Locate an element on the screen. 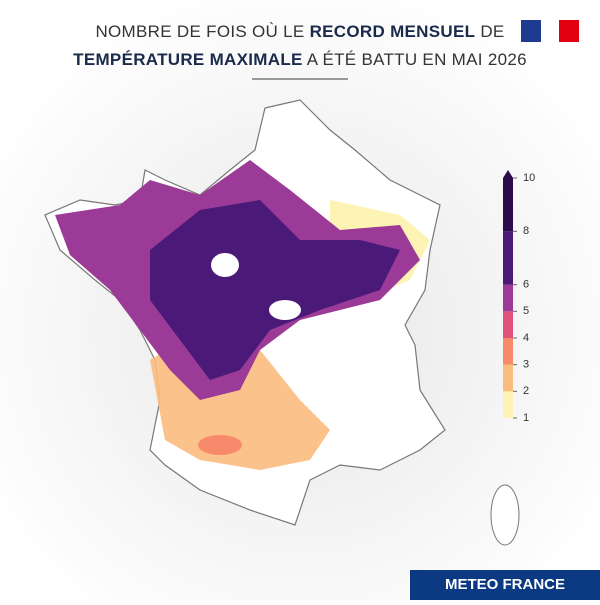  title-segment: DE is located at coordinates (489, 31).